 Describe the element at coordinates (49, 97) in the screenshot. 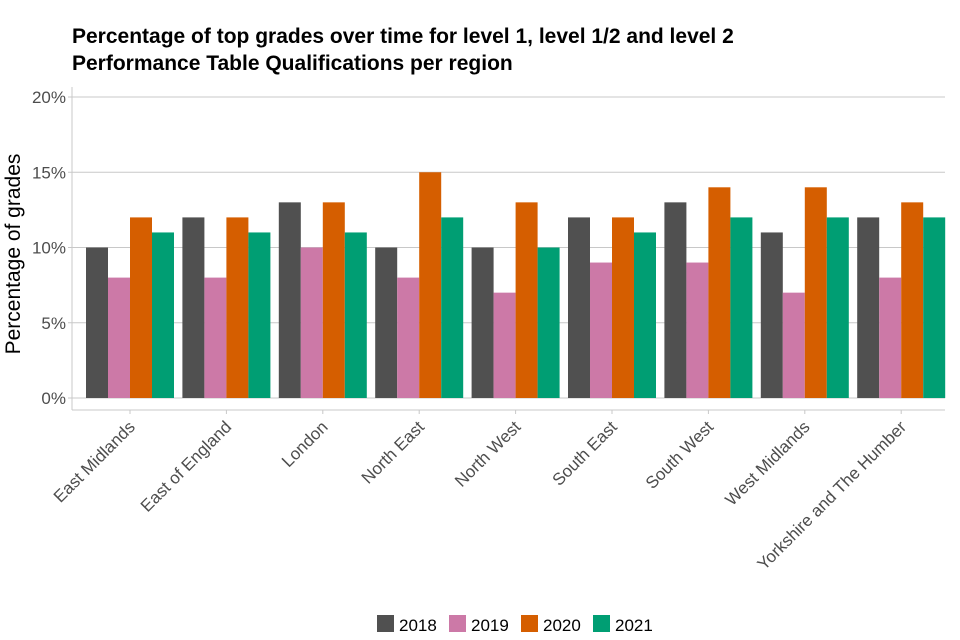

I see `y-tick-label: 20%` at that location.